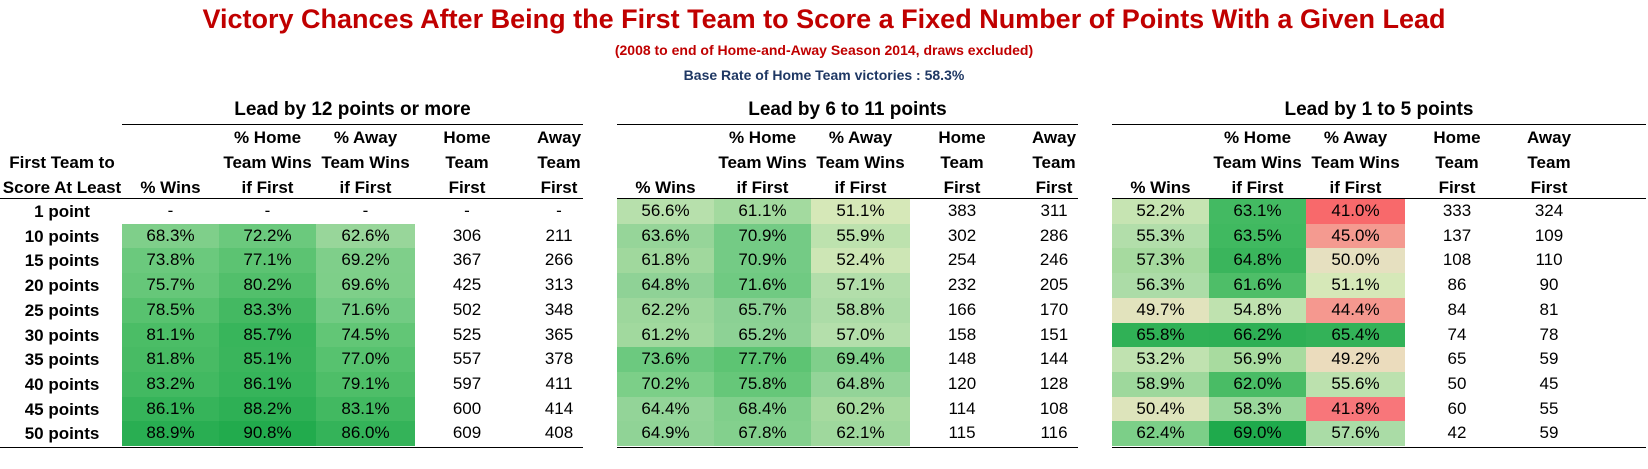 This screenshot has width=1648, height=469. I want to click on table-cell: 254, so click(962, 260).